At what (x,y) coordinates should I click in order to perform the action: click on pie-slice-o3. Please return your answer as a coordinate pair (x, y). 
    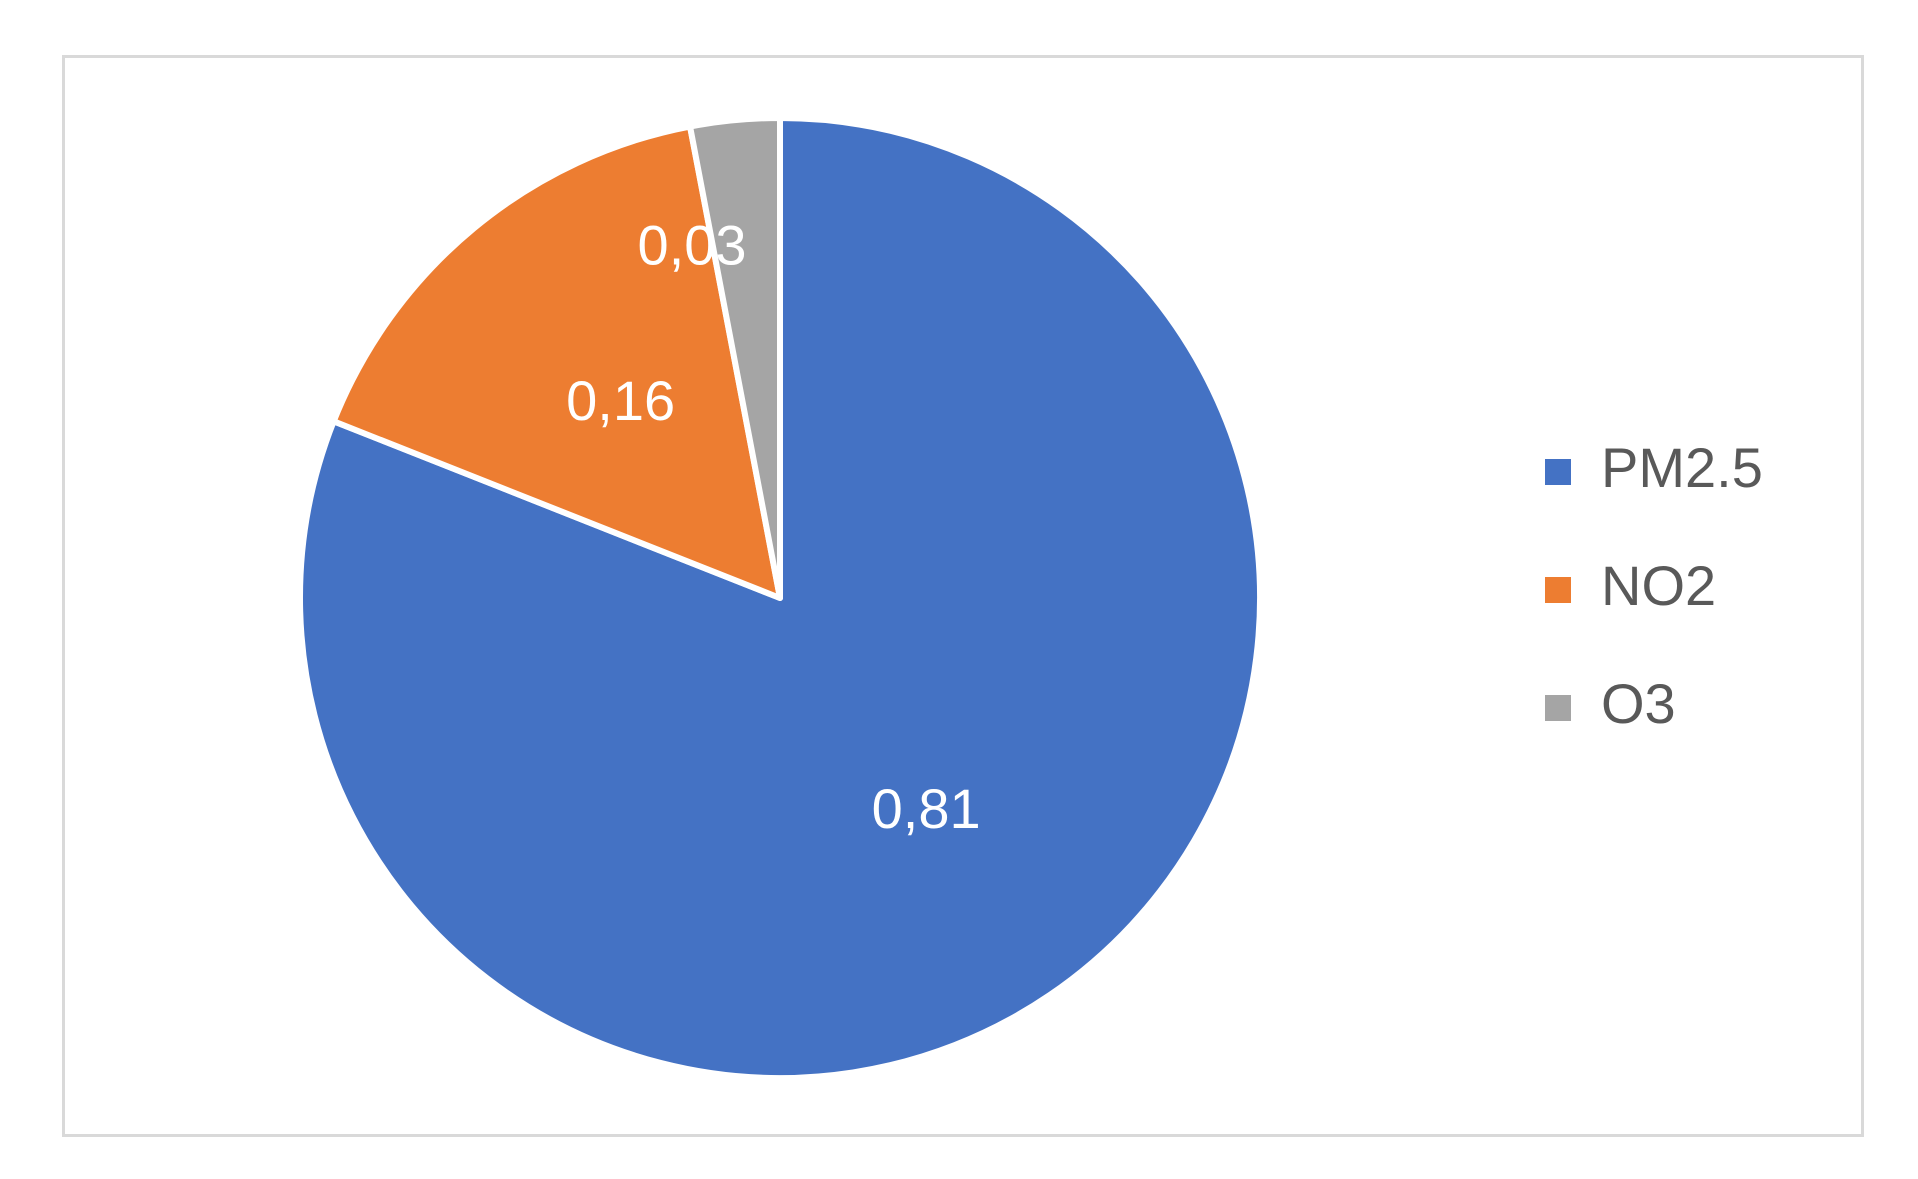
    Looking at the image, I should click on (735, 358).